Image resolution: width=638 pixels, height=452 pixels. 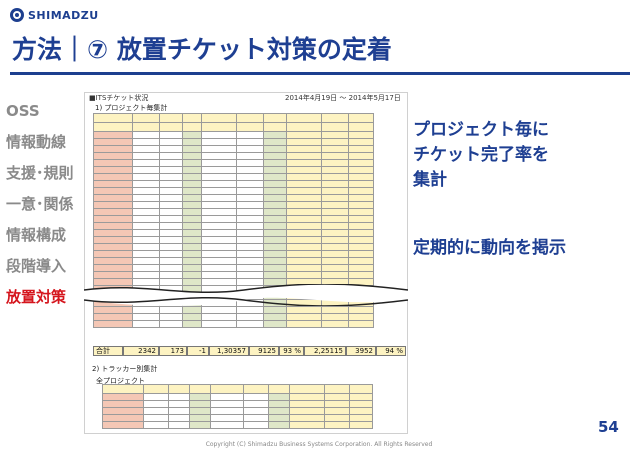 What do you see at coordinates (291, 351) in the screenshot?
I see `total-cell: 93 %` at bounding box center [291, 351].